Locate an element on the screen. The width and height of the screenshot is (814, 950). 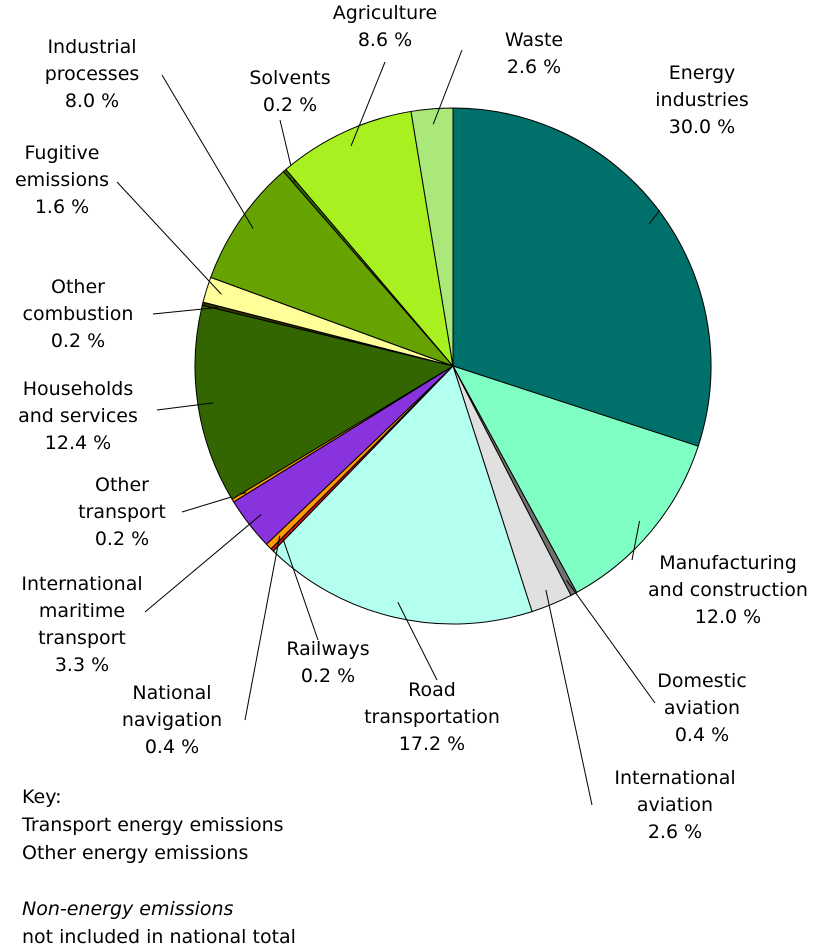
value-label: 1.6 % is located at coordinates (62, 207).